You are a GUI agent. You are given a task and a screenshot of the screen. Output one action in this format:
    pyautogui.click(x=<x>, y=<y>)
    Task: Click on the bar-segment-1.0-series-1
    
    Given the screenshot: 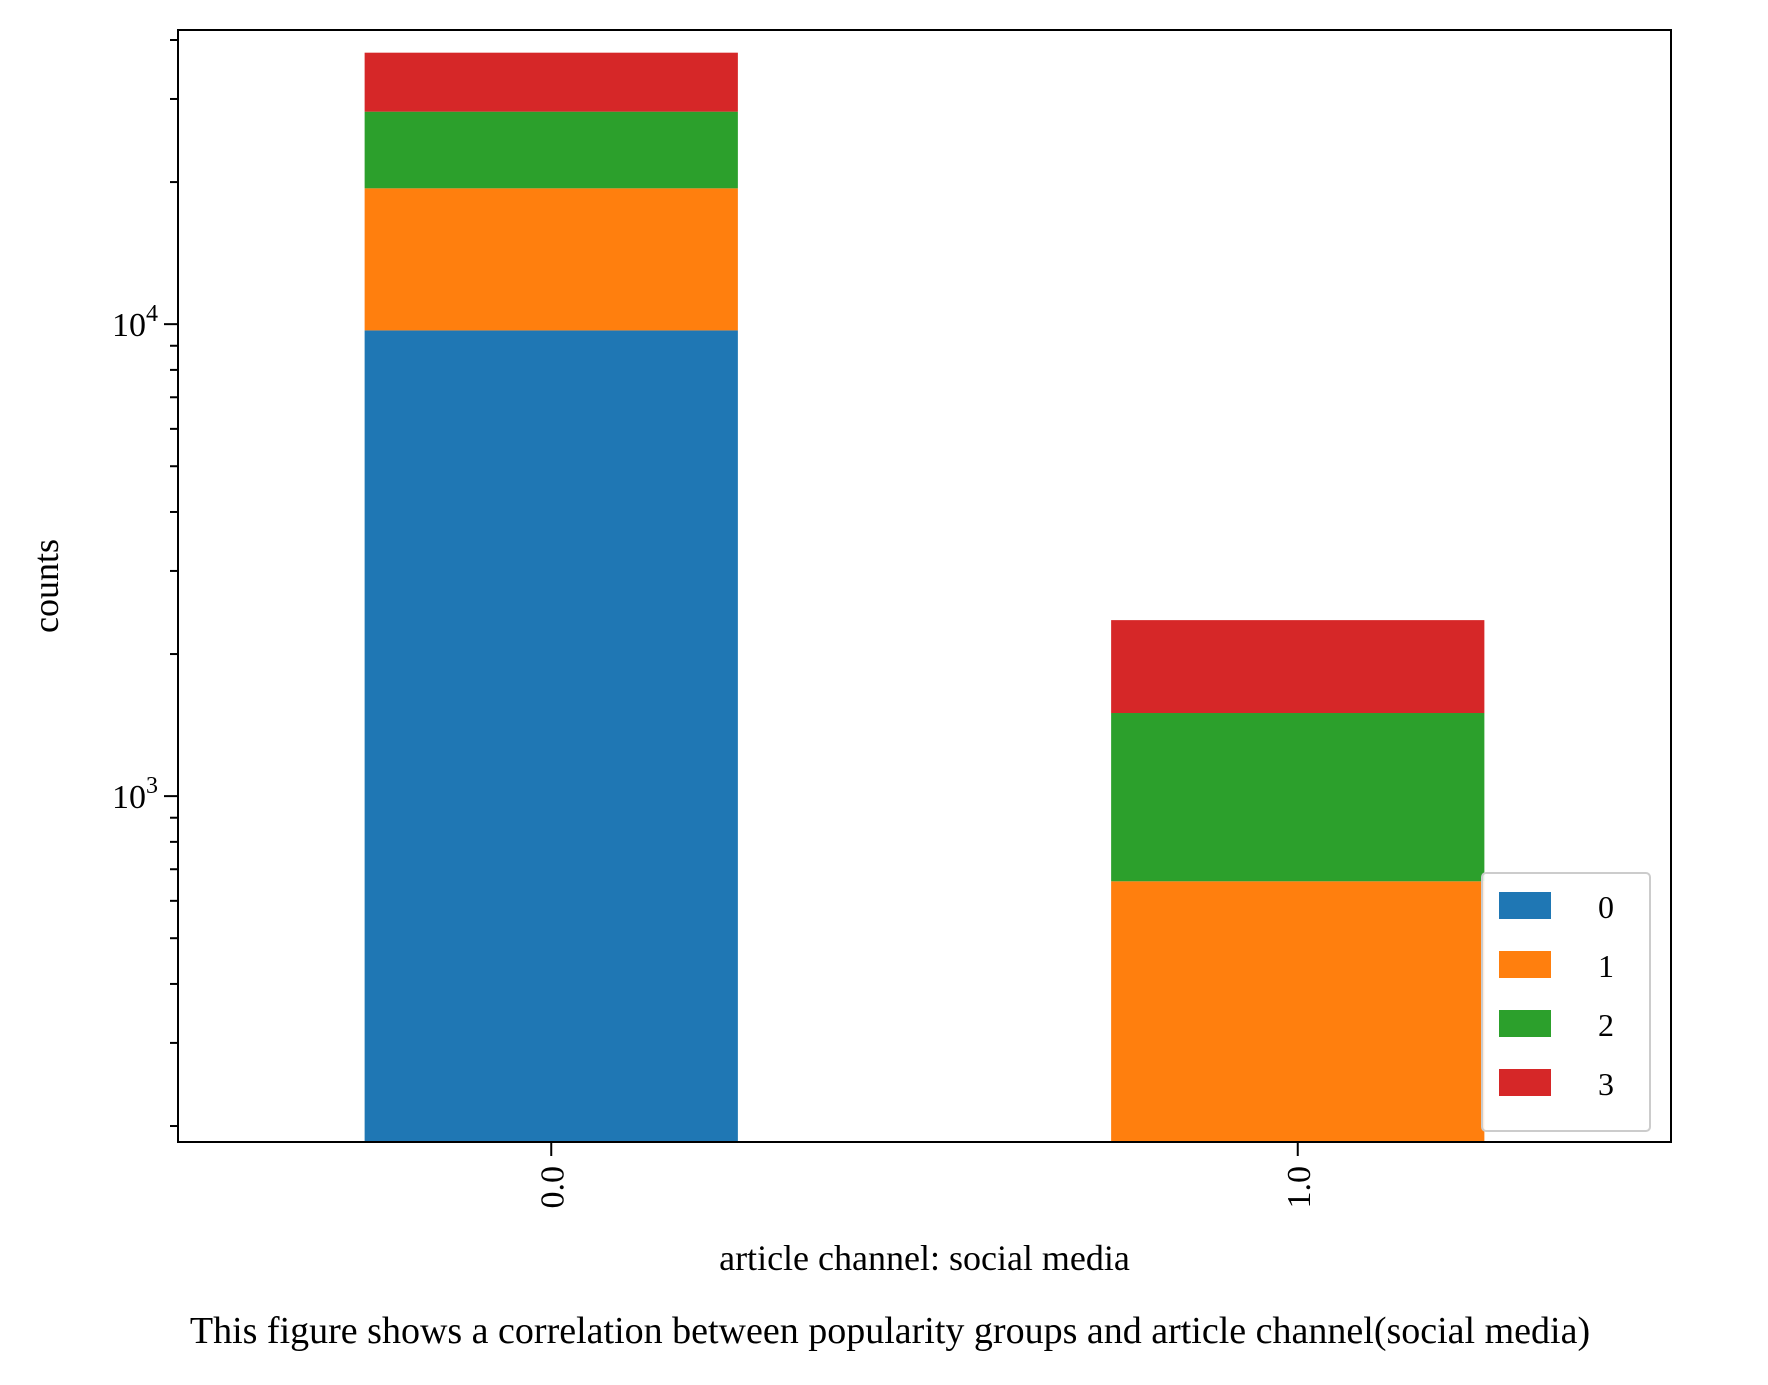 What is the action you would take?
    pyautogui.click(x=1298, y=1011)
    